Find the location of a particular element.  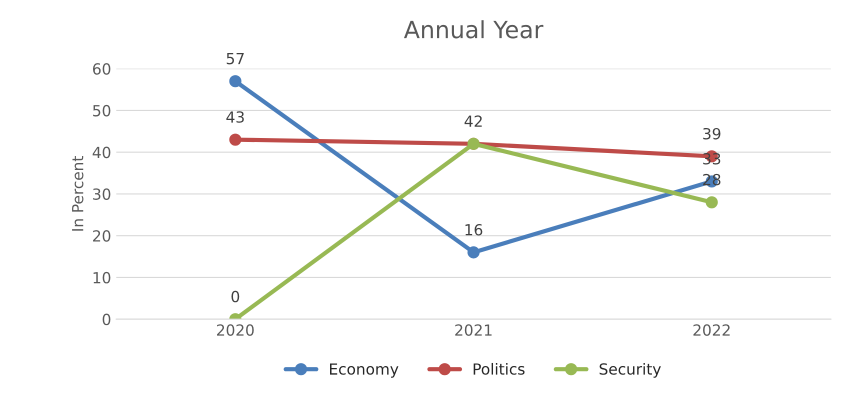

x-tick-label: 2021 is located at coordinates (473, 330).